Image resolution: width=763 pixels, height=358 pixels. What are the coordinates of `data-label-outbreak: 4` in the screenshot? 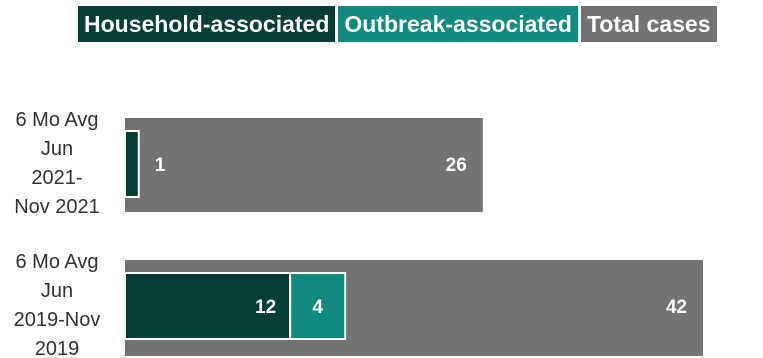 It's located at (317, 307).